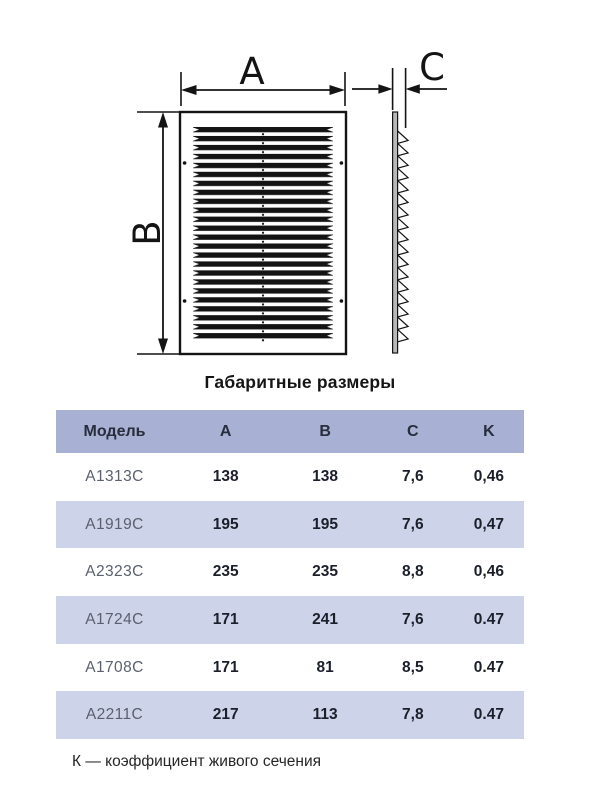 The width and height of the screenshot is (600, 800). I want to click on value-b: 138, so click(325, 476).